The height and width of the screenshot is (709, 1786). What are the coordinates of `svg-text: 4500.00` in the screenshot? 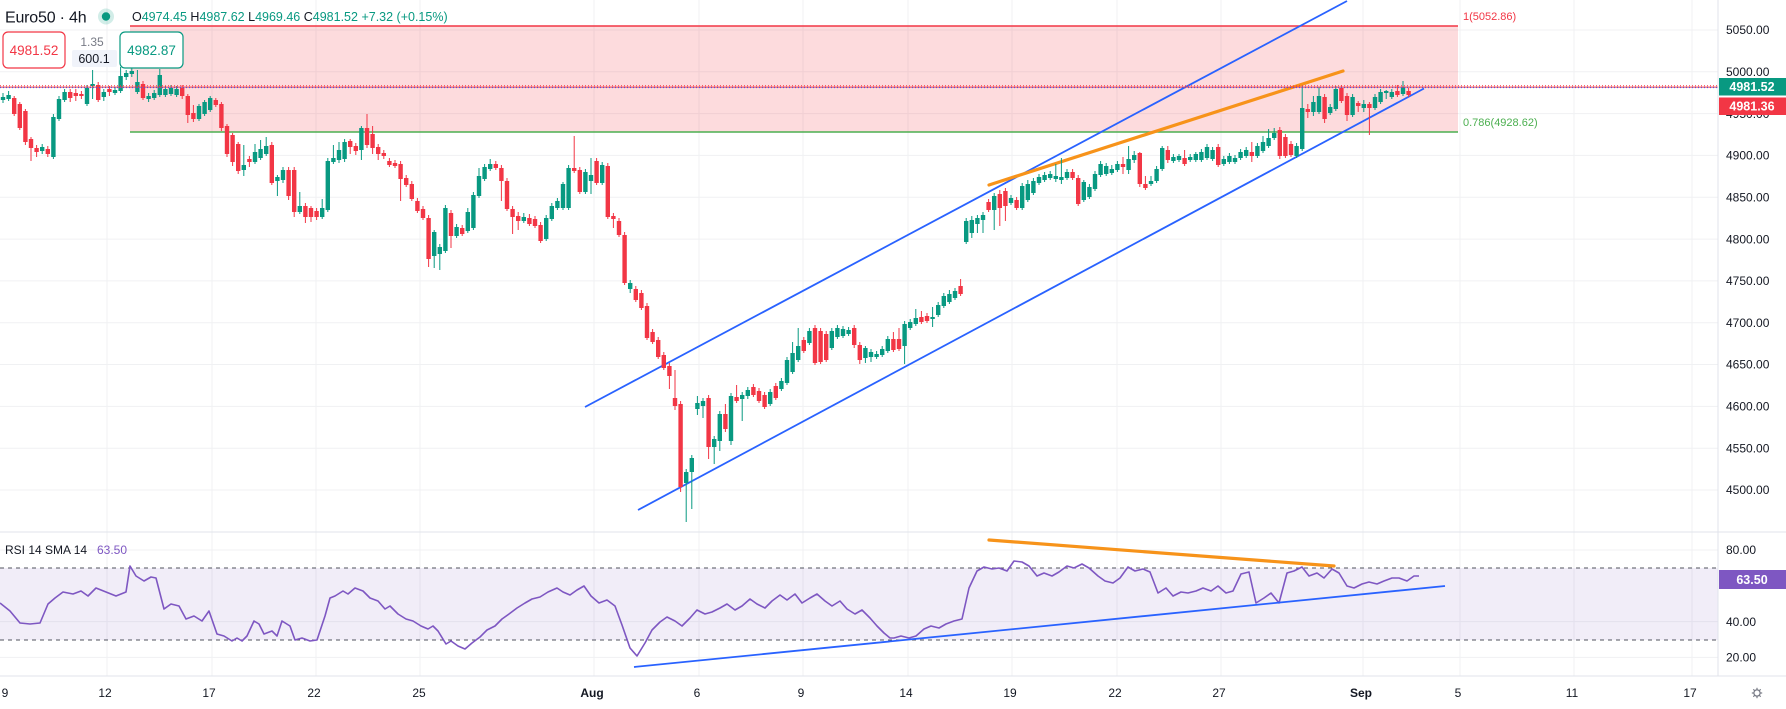 It's located at (1748, 490).